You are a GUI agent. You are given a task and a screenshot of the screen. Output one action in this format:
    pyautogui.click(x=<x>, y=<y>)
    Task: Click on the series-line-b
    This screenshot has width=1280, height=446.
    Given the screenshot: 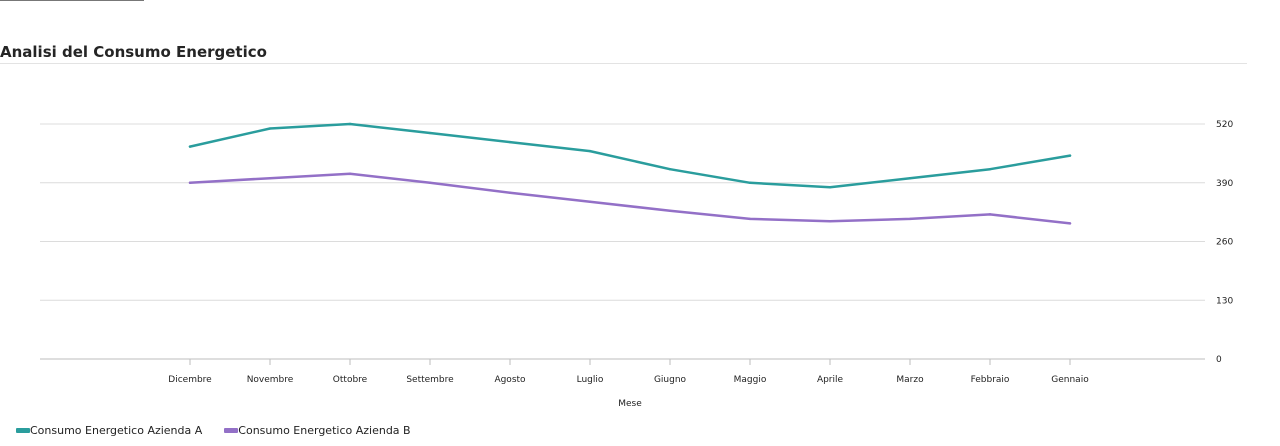 What is the action you would take?
    pyautogui.click(x=630, y=198)
    